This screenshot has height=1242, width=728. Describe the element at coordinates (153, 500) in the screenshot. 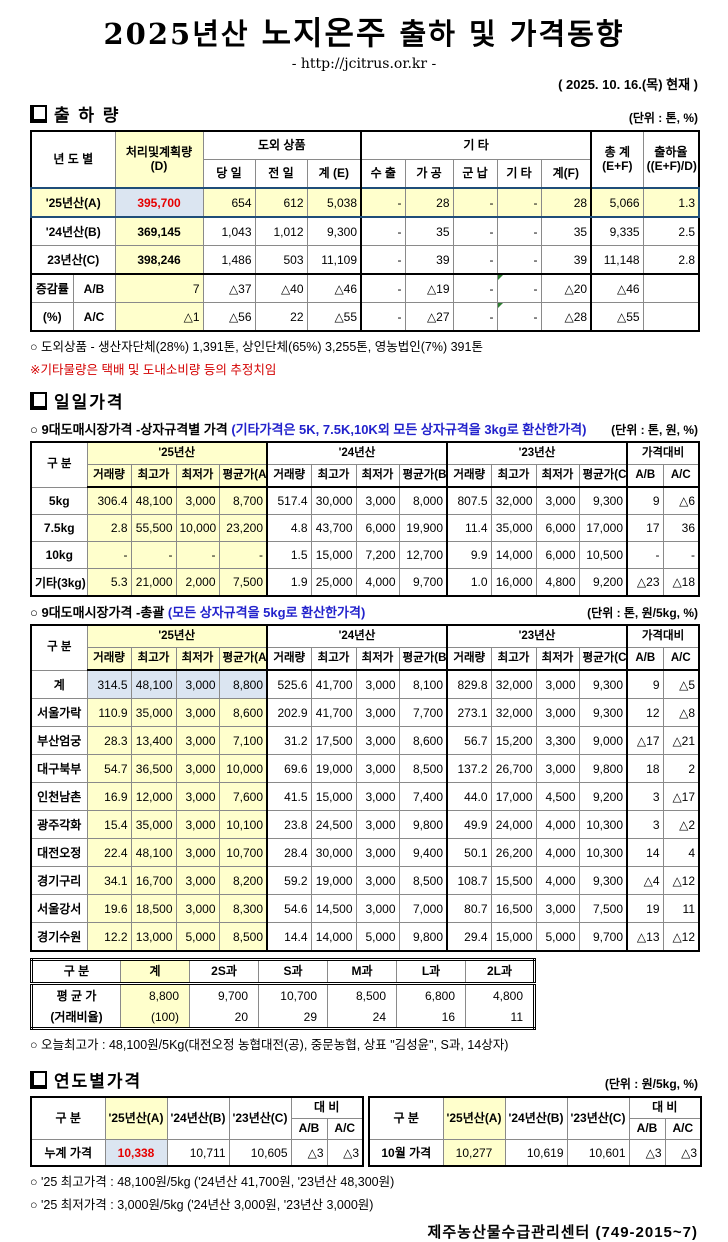

I see `cell: 48,100` at that location.